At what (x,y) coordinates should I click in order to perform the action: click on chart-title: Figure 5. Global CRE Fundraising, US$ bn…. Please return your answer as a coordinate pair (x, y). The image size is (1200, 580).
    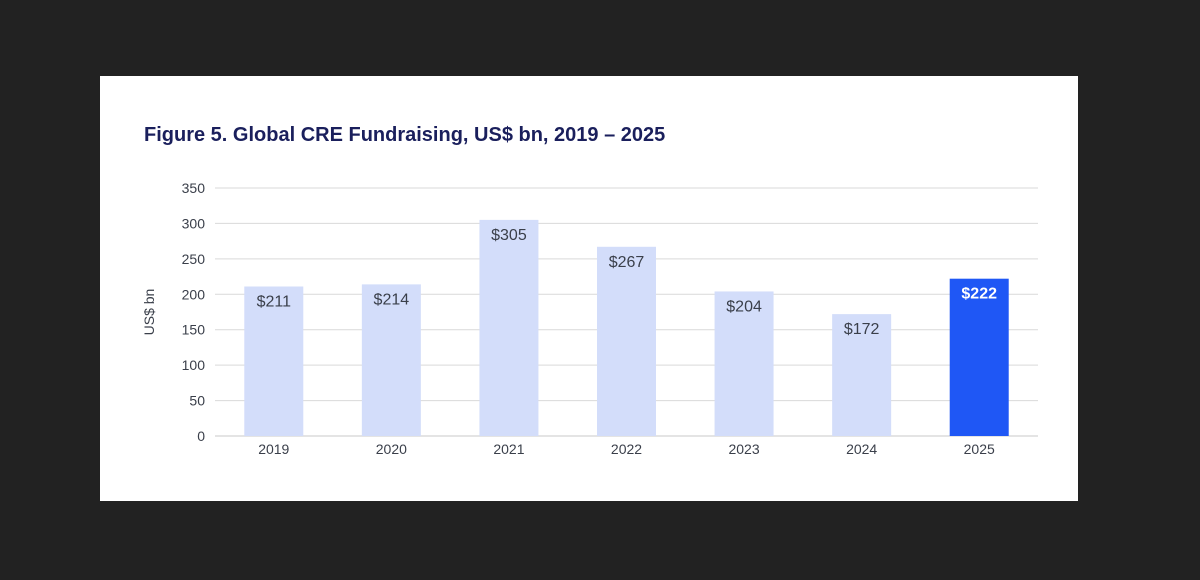
    Looking at the image, I should click on (405, 135).